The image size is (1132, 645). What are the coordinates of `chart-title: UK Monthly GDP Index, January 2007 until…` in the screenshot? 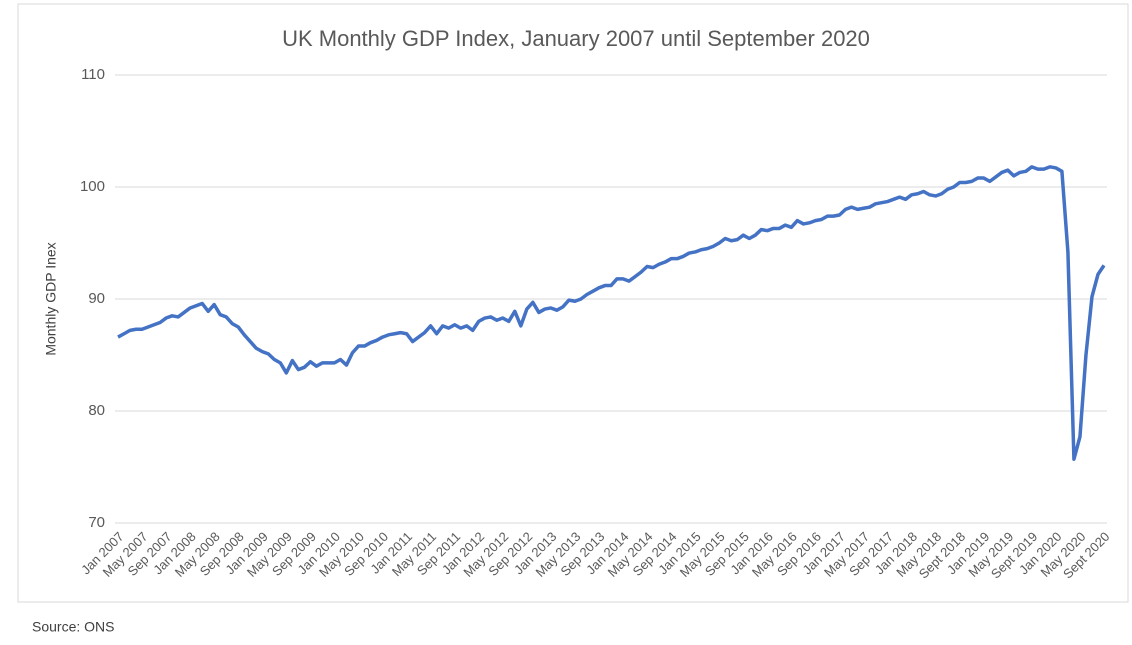 It's located at (576, 38).